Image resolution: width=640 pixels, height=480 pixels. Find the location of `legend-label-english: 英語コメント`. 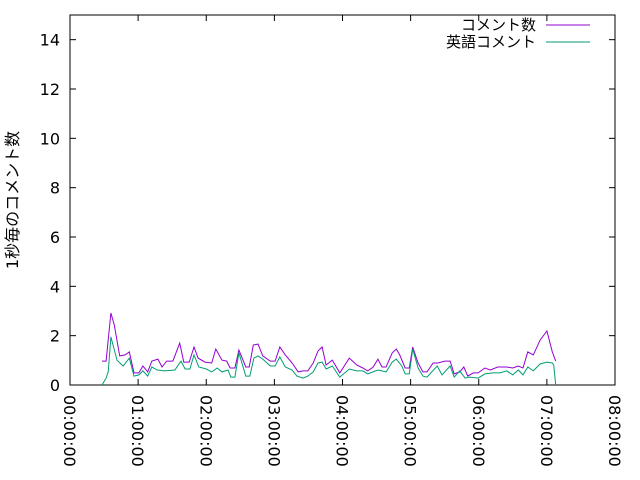

legend-label-english: 英語コメント is located at coordinates (491, 42).